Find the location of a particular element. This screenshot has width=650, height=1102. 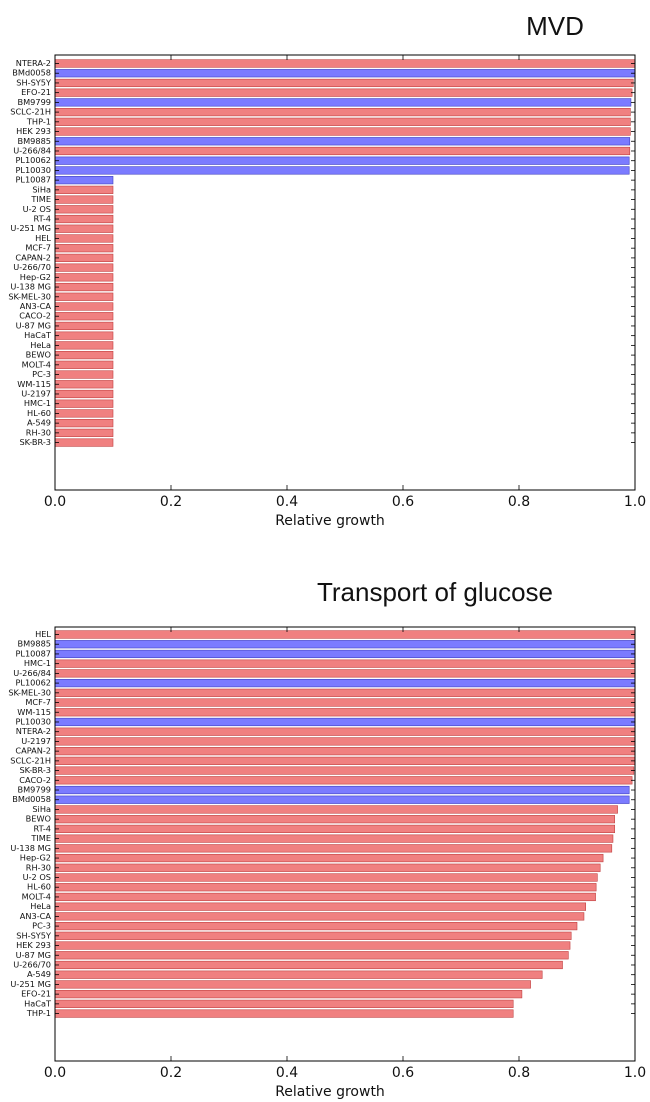

category-label: MCF-7 is located at coordinates (38, 248).